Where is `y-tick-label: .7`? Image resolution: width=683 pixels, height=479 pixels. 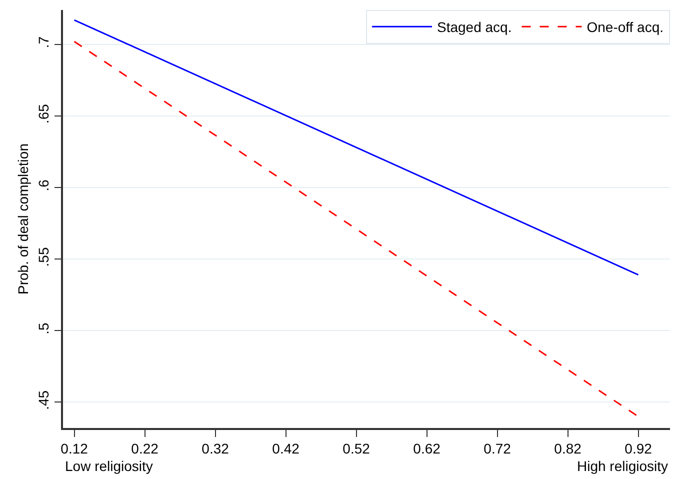 y-tick-label: .7 is located at coordinates (44, 42).